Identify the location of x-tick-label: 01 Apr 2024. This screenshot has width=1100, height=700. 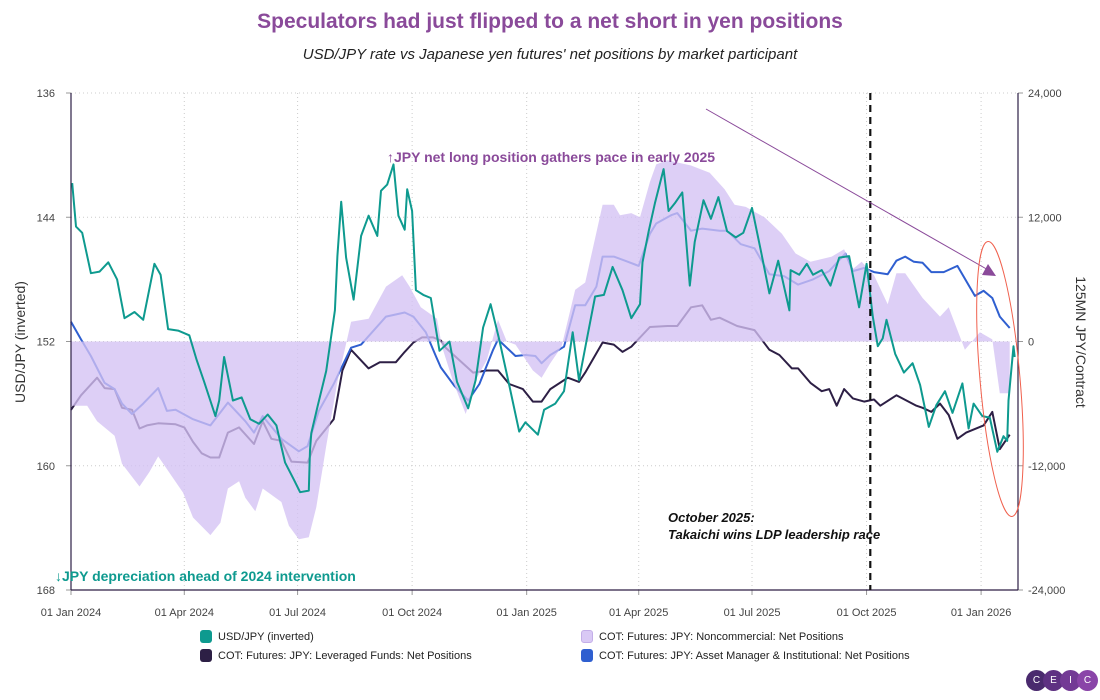
(184, 613).